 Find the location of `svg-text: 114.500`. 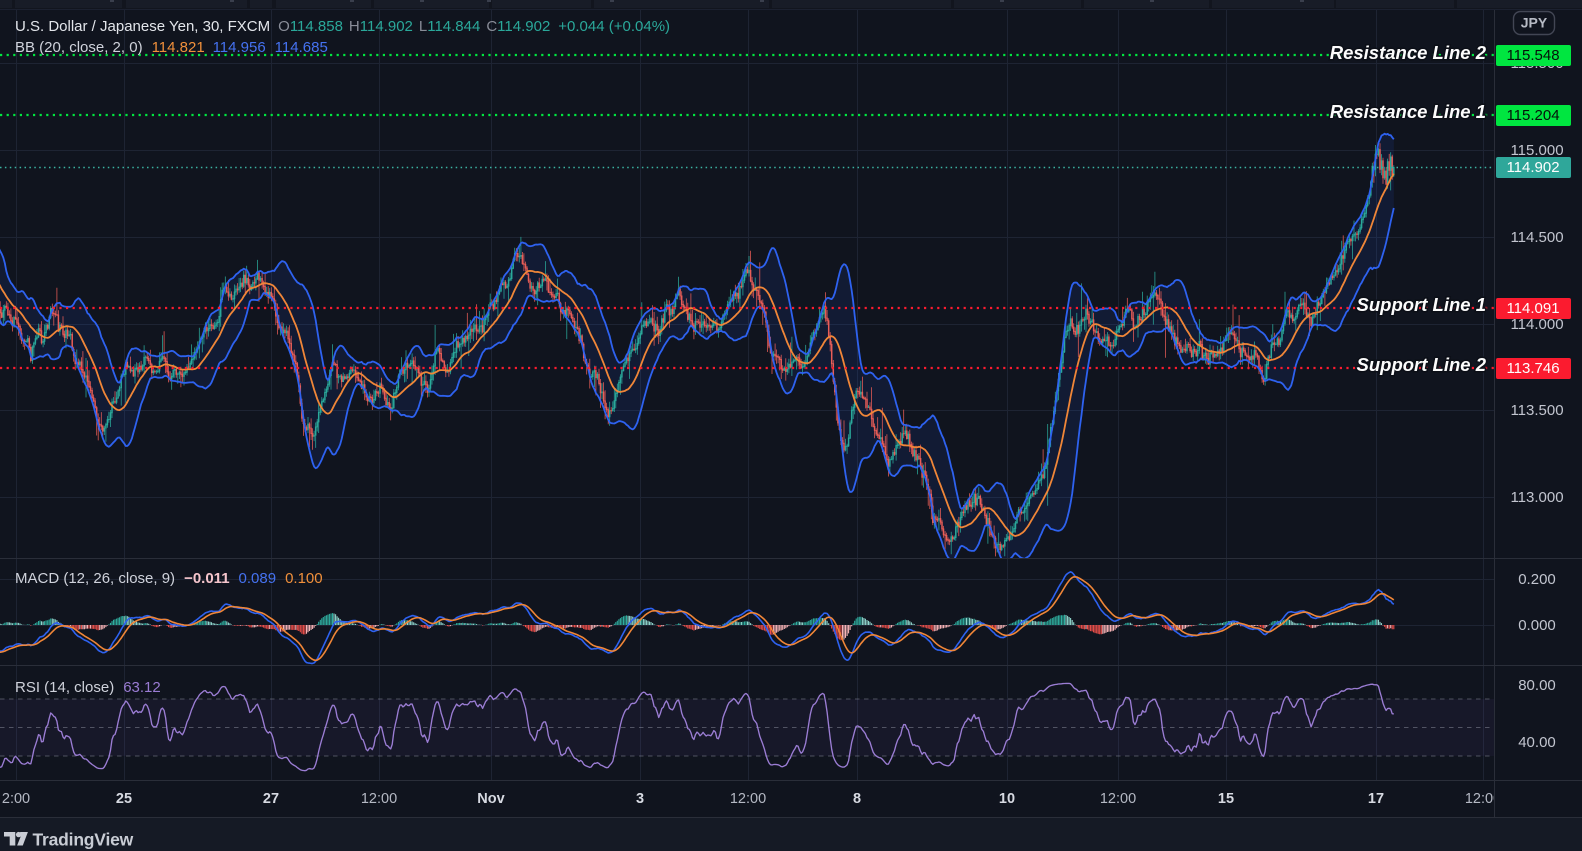

svg-text: 114.500 is located at coordinates (1536, 237).